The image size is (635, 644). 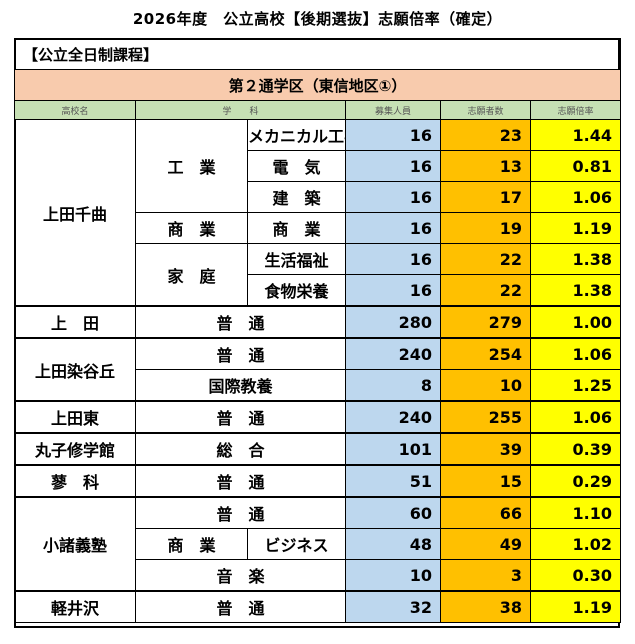 I want to click on subject-name: 生活福祉, so click(x=296, y=259).